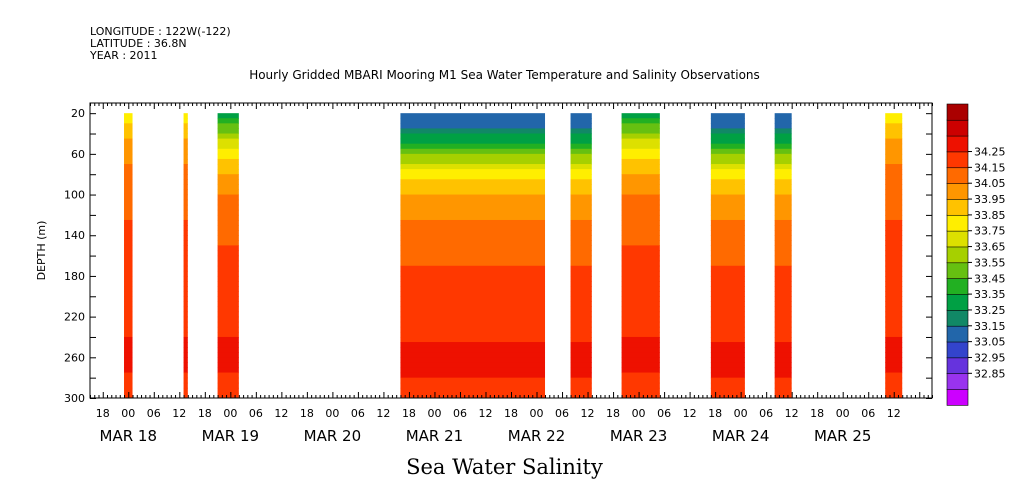  Describe the element at coordinates (613, 413) in the screenshot. I see `x-hour-tick-label: 18` at that location.